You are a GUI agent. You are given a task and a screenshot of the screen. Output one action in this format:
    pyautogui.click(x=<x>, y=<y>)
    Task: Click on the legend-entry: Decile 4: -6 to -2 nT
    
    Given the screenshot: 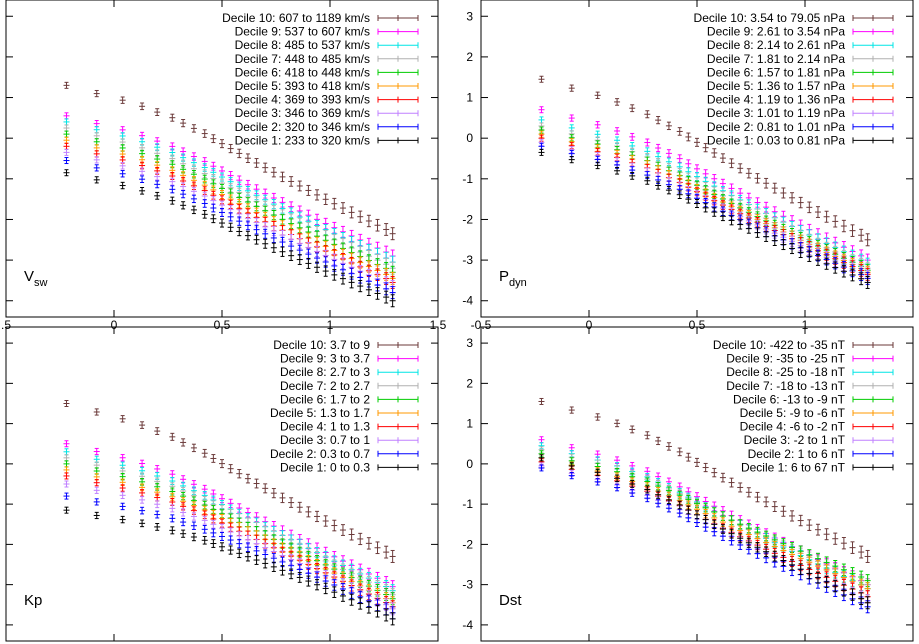 What is the action you would take?
    pyautogui.click(x=793, y=427)
    